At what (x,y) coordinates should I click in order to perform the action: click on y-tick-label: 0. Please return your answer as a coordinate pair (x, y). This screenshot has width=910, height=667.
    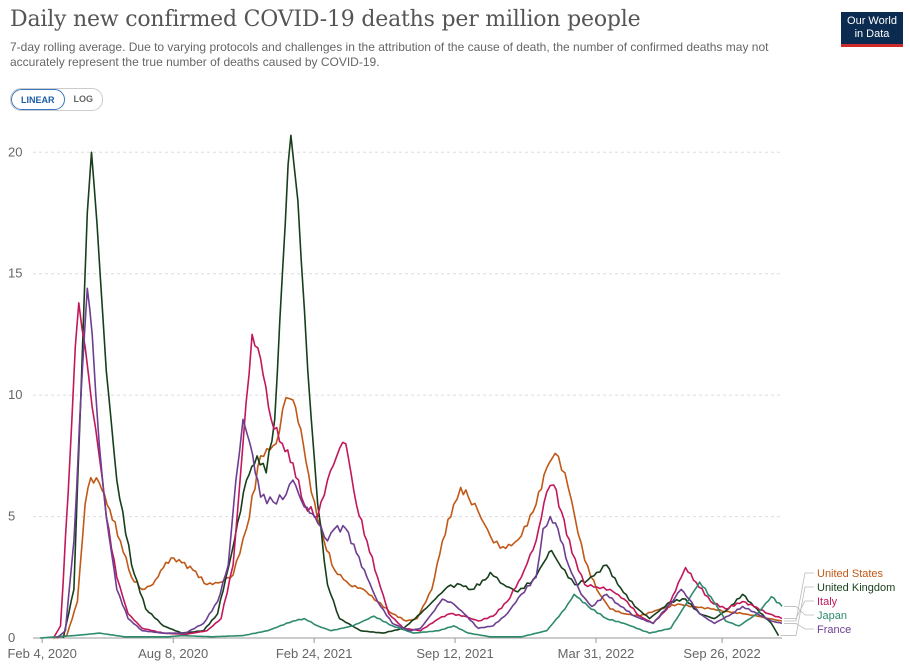
    Looking at the image, I should click on (11, 637).